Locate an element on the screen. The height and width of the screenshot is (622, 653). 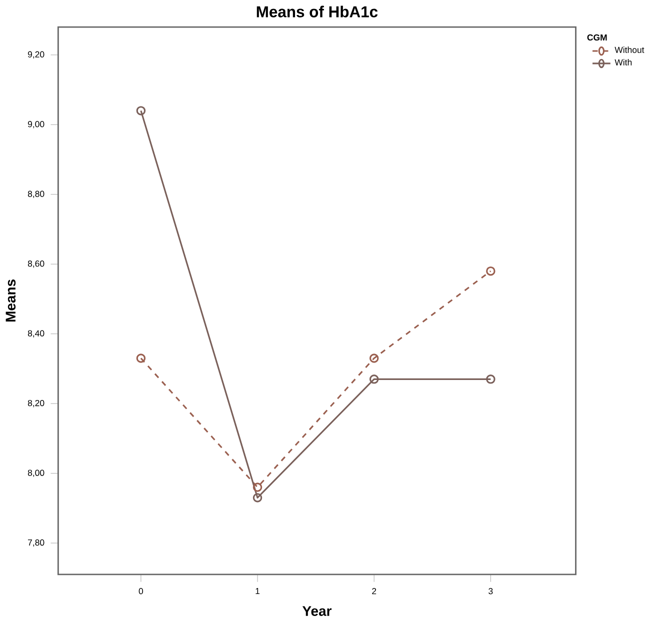
y-tick-label: 8,80 is located at coordinates (36, 194).